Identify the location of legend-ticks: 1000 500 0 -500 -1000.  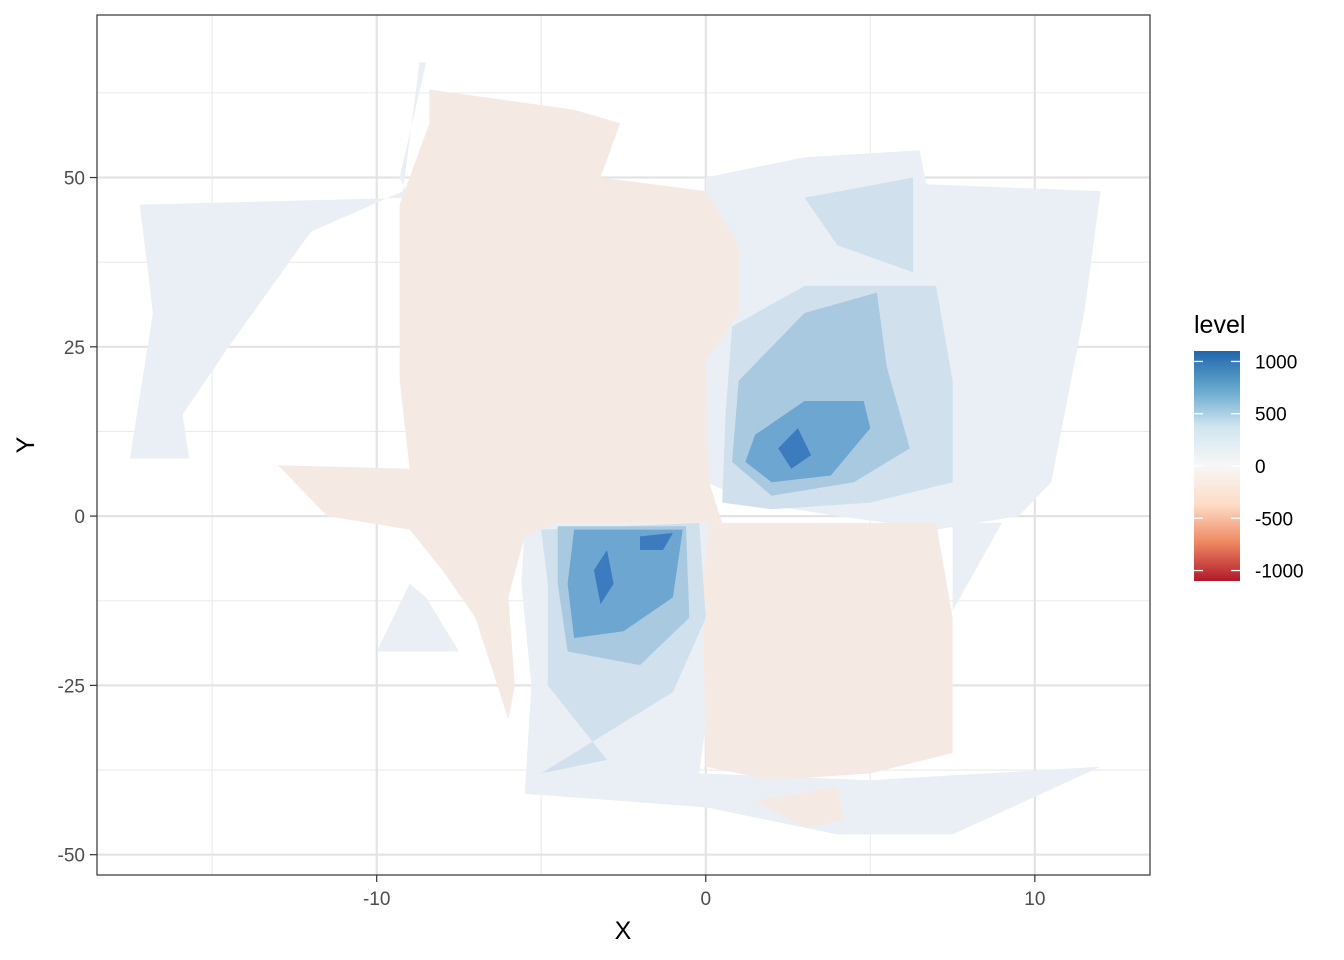
(1249, 467).